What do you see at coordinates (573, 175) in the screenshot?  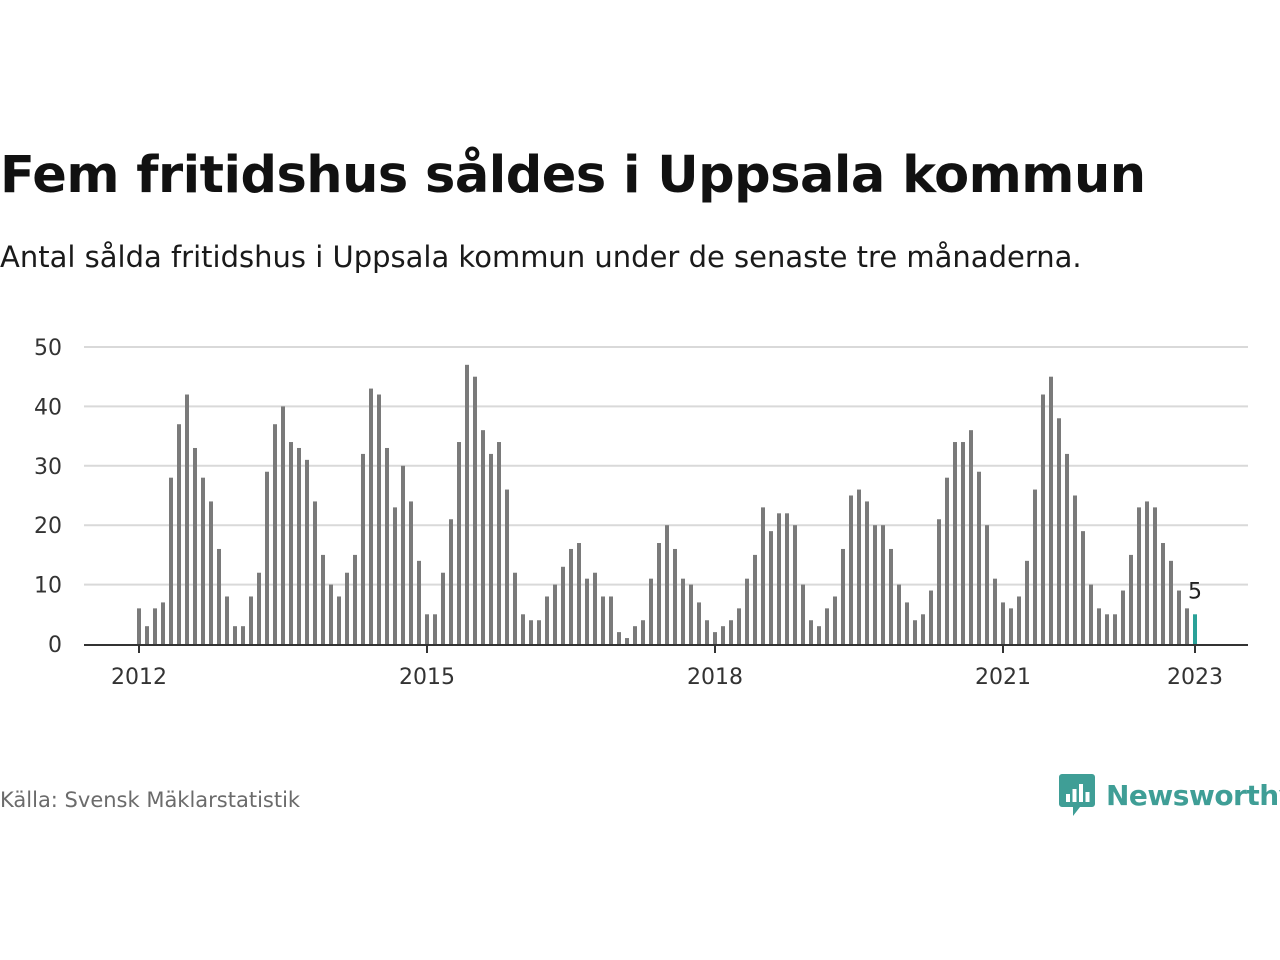 I see `chart-title: Fem fritidshus såldes i Uppsala kommun` at bounding box center [573, 175].